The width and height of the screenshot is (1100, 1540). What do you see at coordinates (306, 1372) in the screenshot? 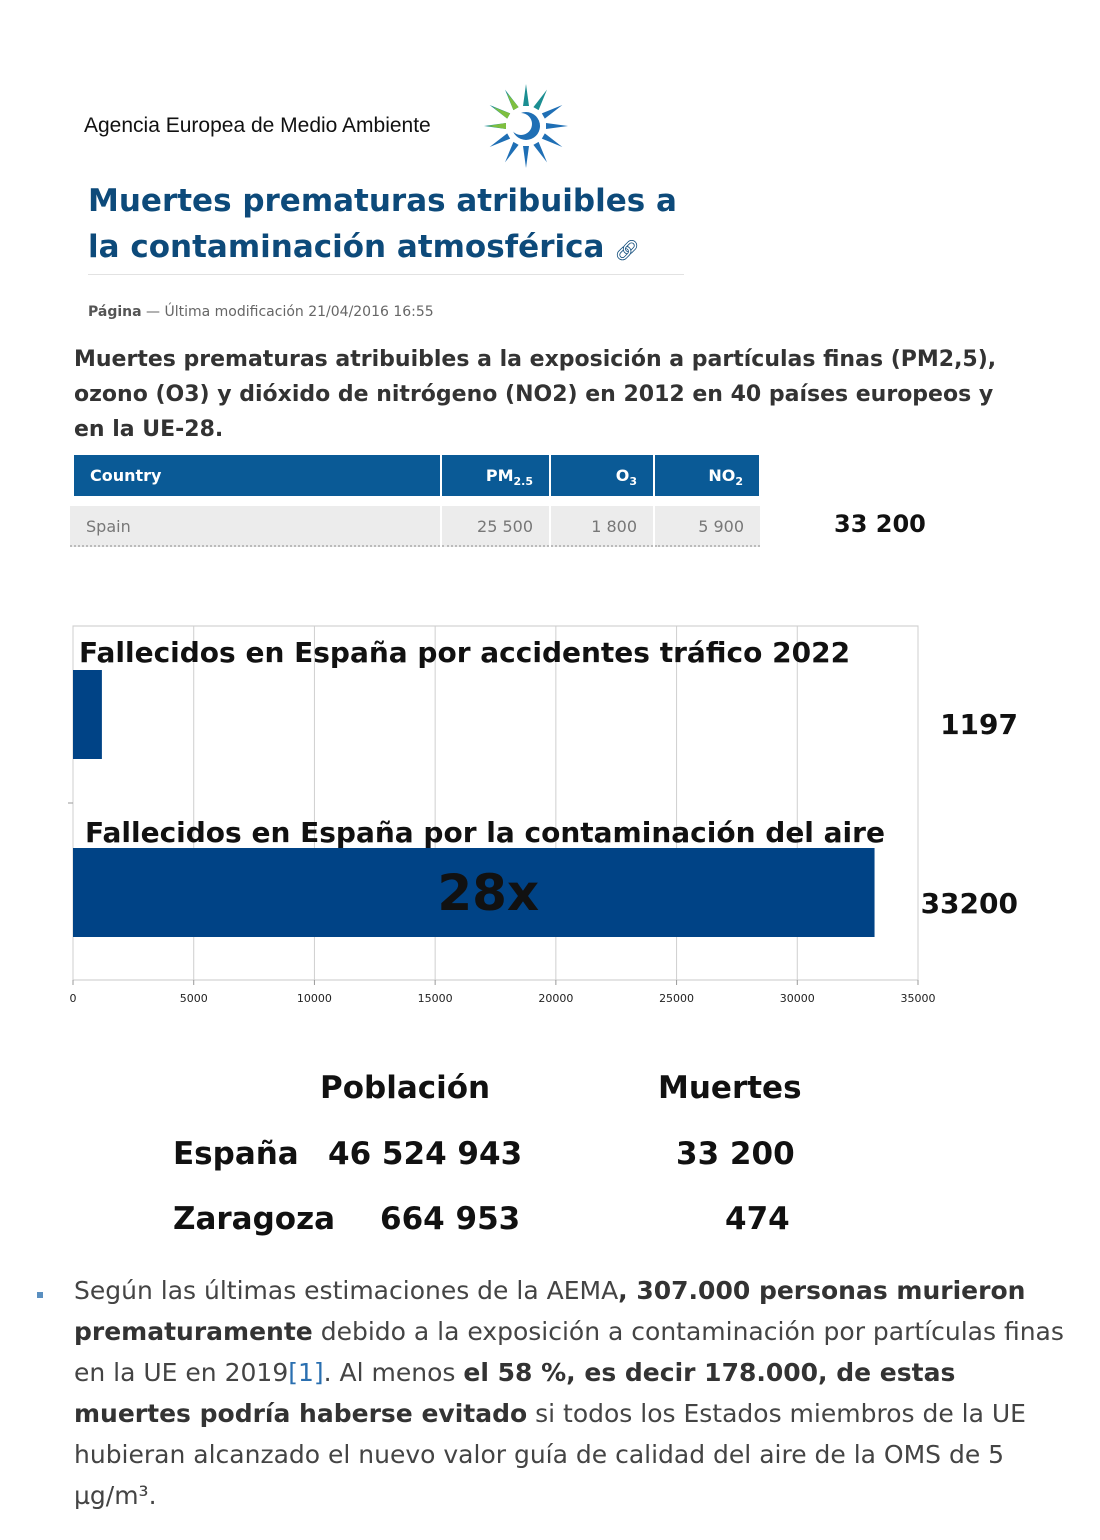
I see `footnote-link: [1]` at bounding box center [306, 1372].